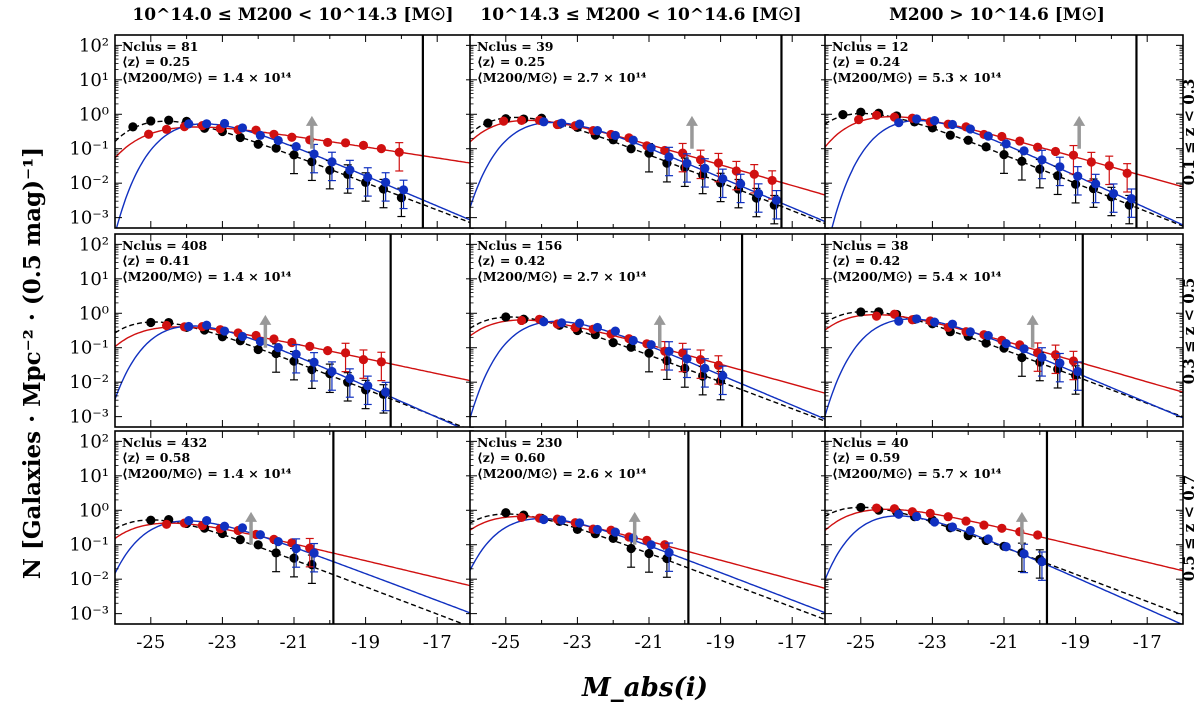 The height and width of the screenshot is (705, 1200). I want to click on x-tick-label: -19, so click(1075, 642).